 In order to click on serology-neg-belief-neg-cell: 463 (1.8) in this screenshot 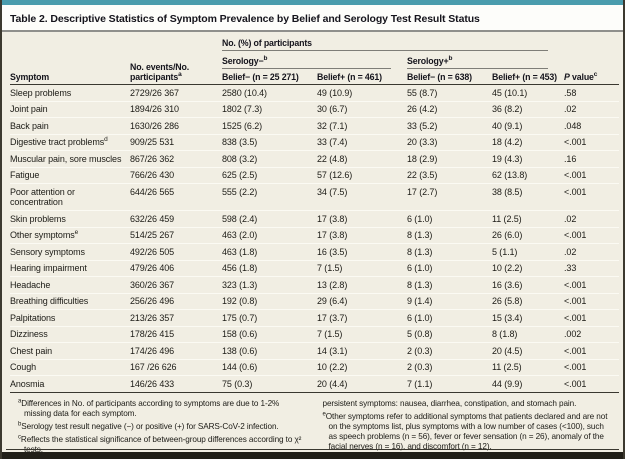, I will do `click(269, 252)`.